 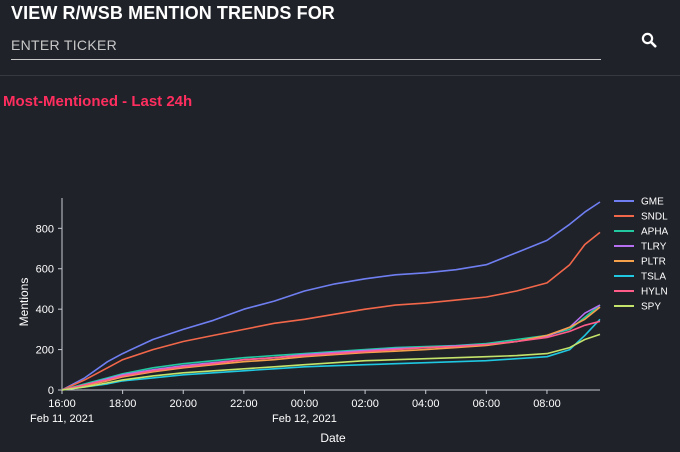 I want to click on series-line-pltr, so click(x=331, y=348).